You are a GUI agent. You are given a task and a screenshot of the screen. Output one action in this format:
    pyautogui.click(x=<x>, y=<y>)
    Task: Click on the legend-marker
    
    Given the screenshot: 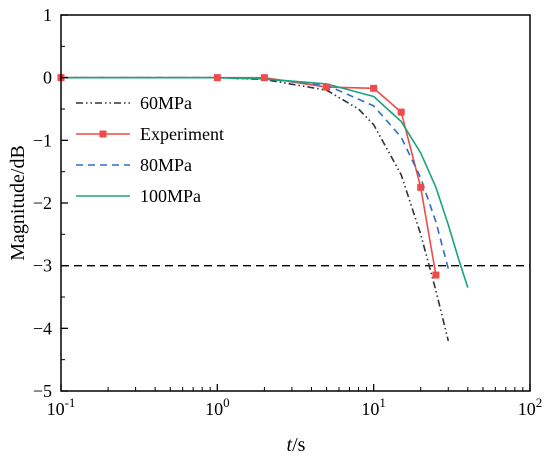 What is the action you would take?
    pyautogui.click(x=103, y=134)
    